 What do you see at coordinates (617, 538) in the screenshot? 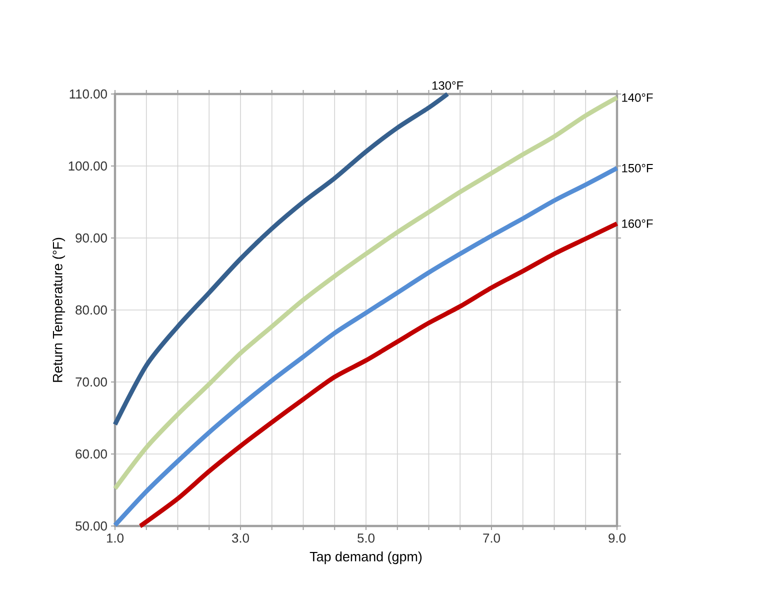
I see `x-tick-label: 9.0` at bounding box center [617, 538].